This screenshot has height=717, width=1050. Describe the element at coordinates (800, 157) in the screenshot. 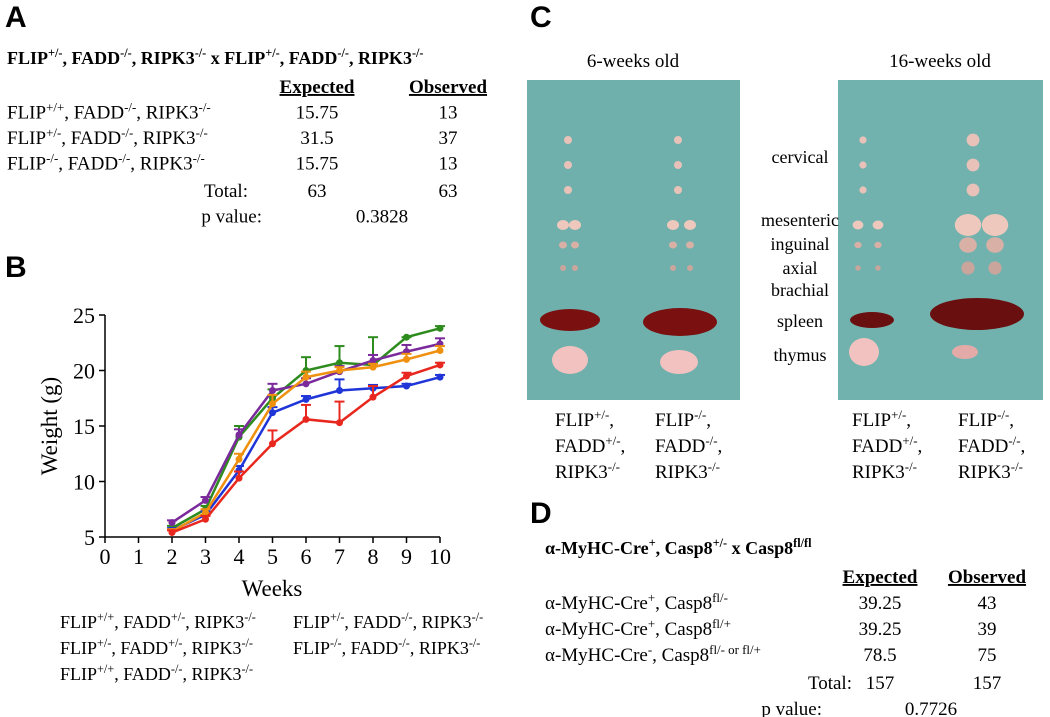

I see `tissue-label: cervical` at that location.